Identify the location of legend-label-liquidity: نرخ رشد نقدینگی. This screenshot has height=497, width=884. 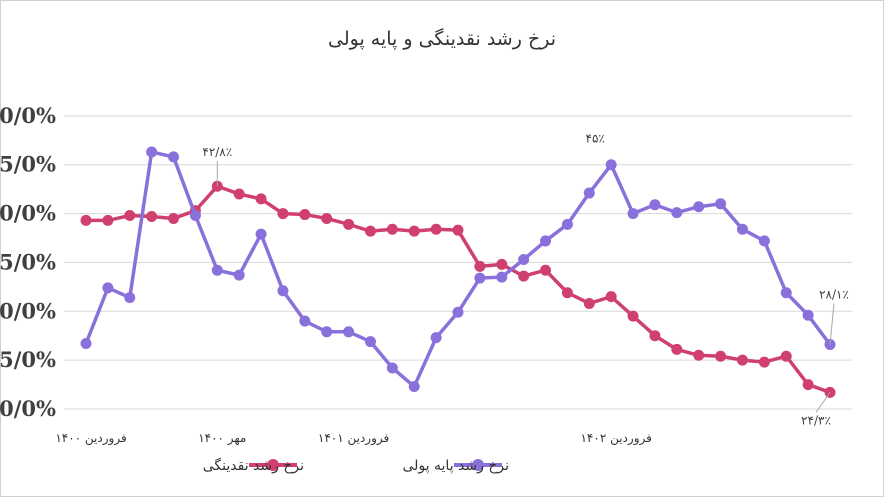
(253, 465).